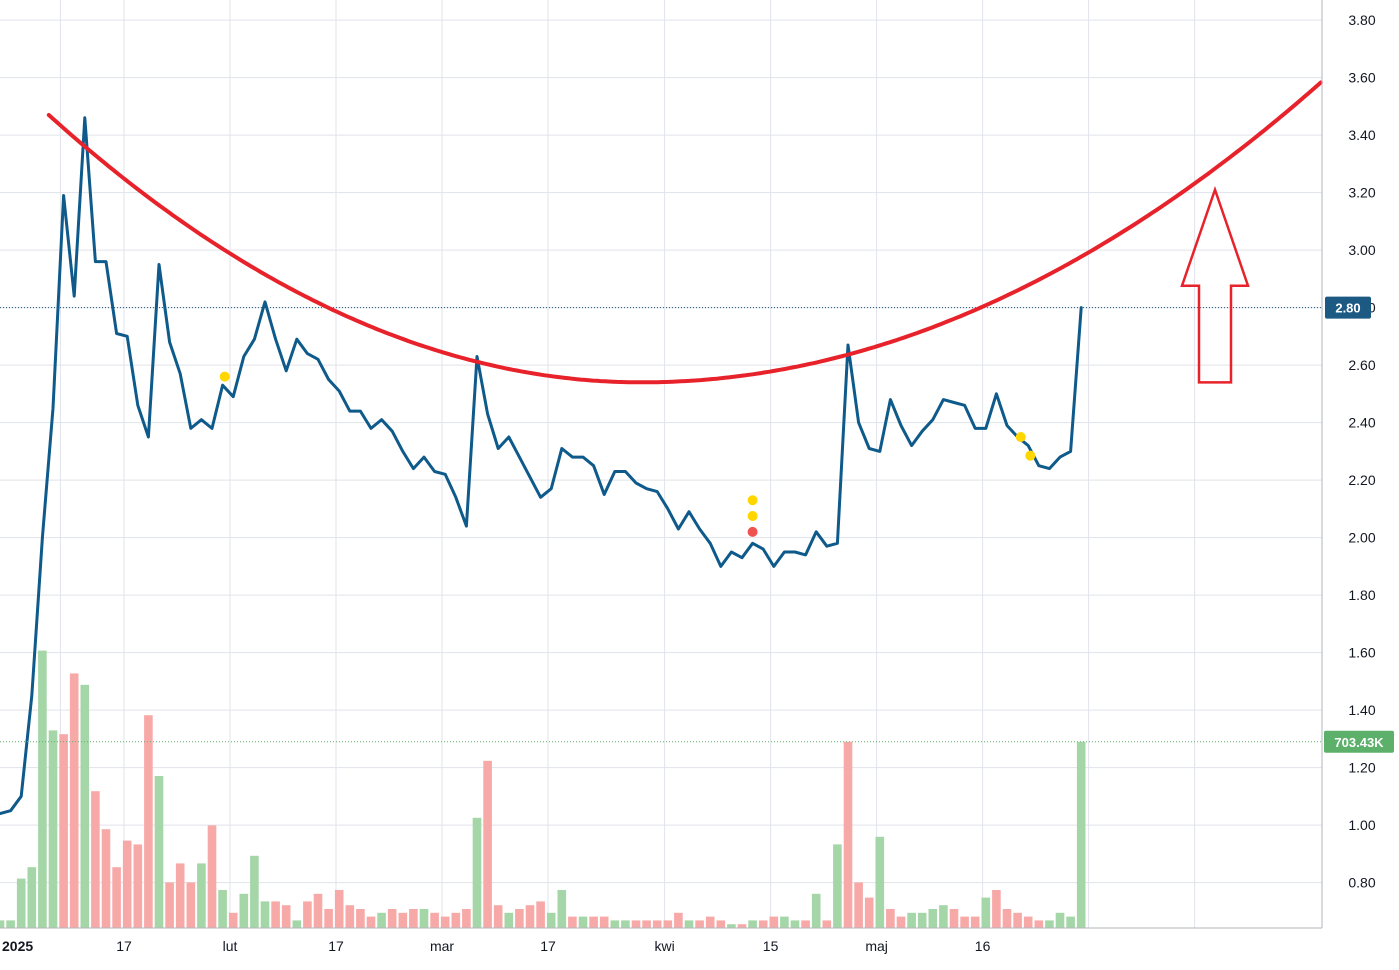 The width and height of the screenshot is (1399, 970). I want to click on x-tick-label: lut, so click(230, 946).